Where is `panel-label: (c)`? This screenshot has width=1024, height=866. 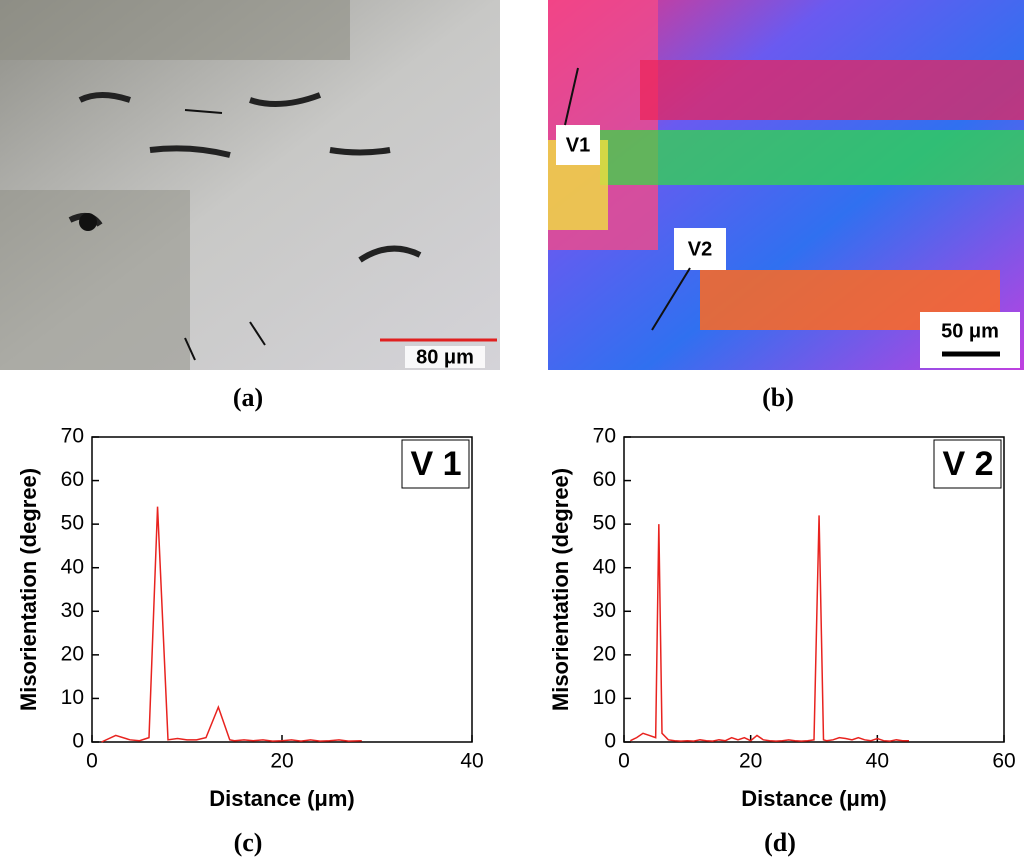 panel-label: (c) is located at coordinates (248, 842).